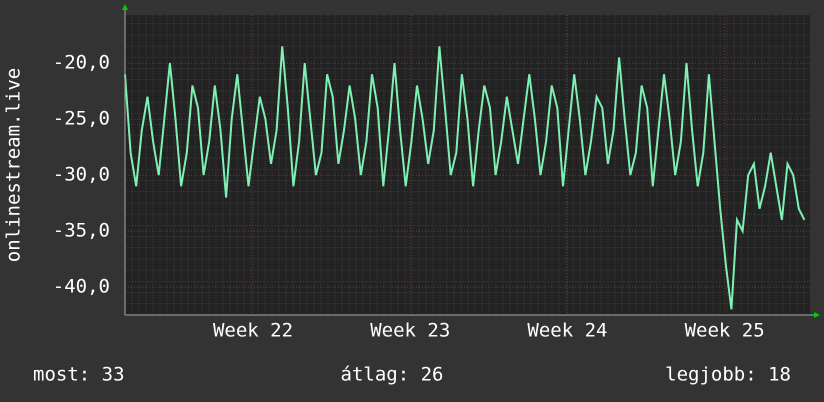 The width and height of the screenshot is (824, 402). Describe the element at coordinates (79, 375) in the screenshot. I see `footer-current: most: 33` at that location.